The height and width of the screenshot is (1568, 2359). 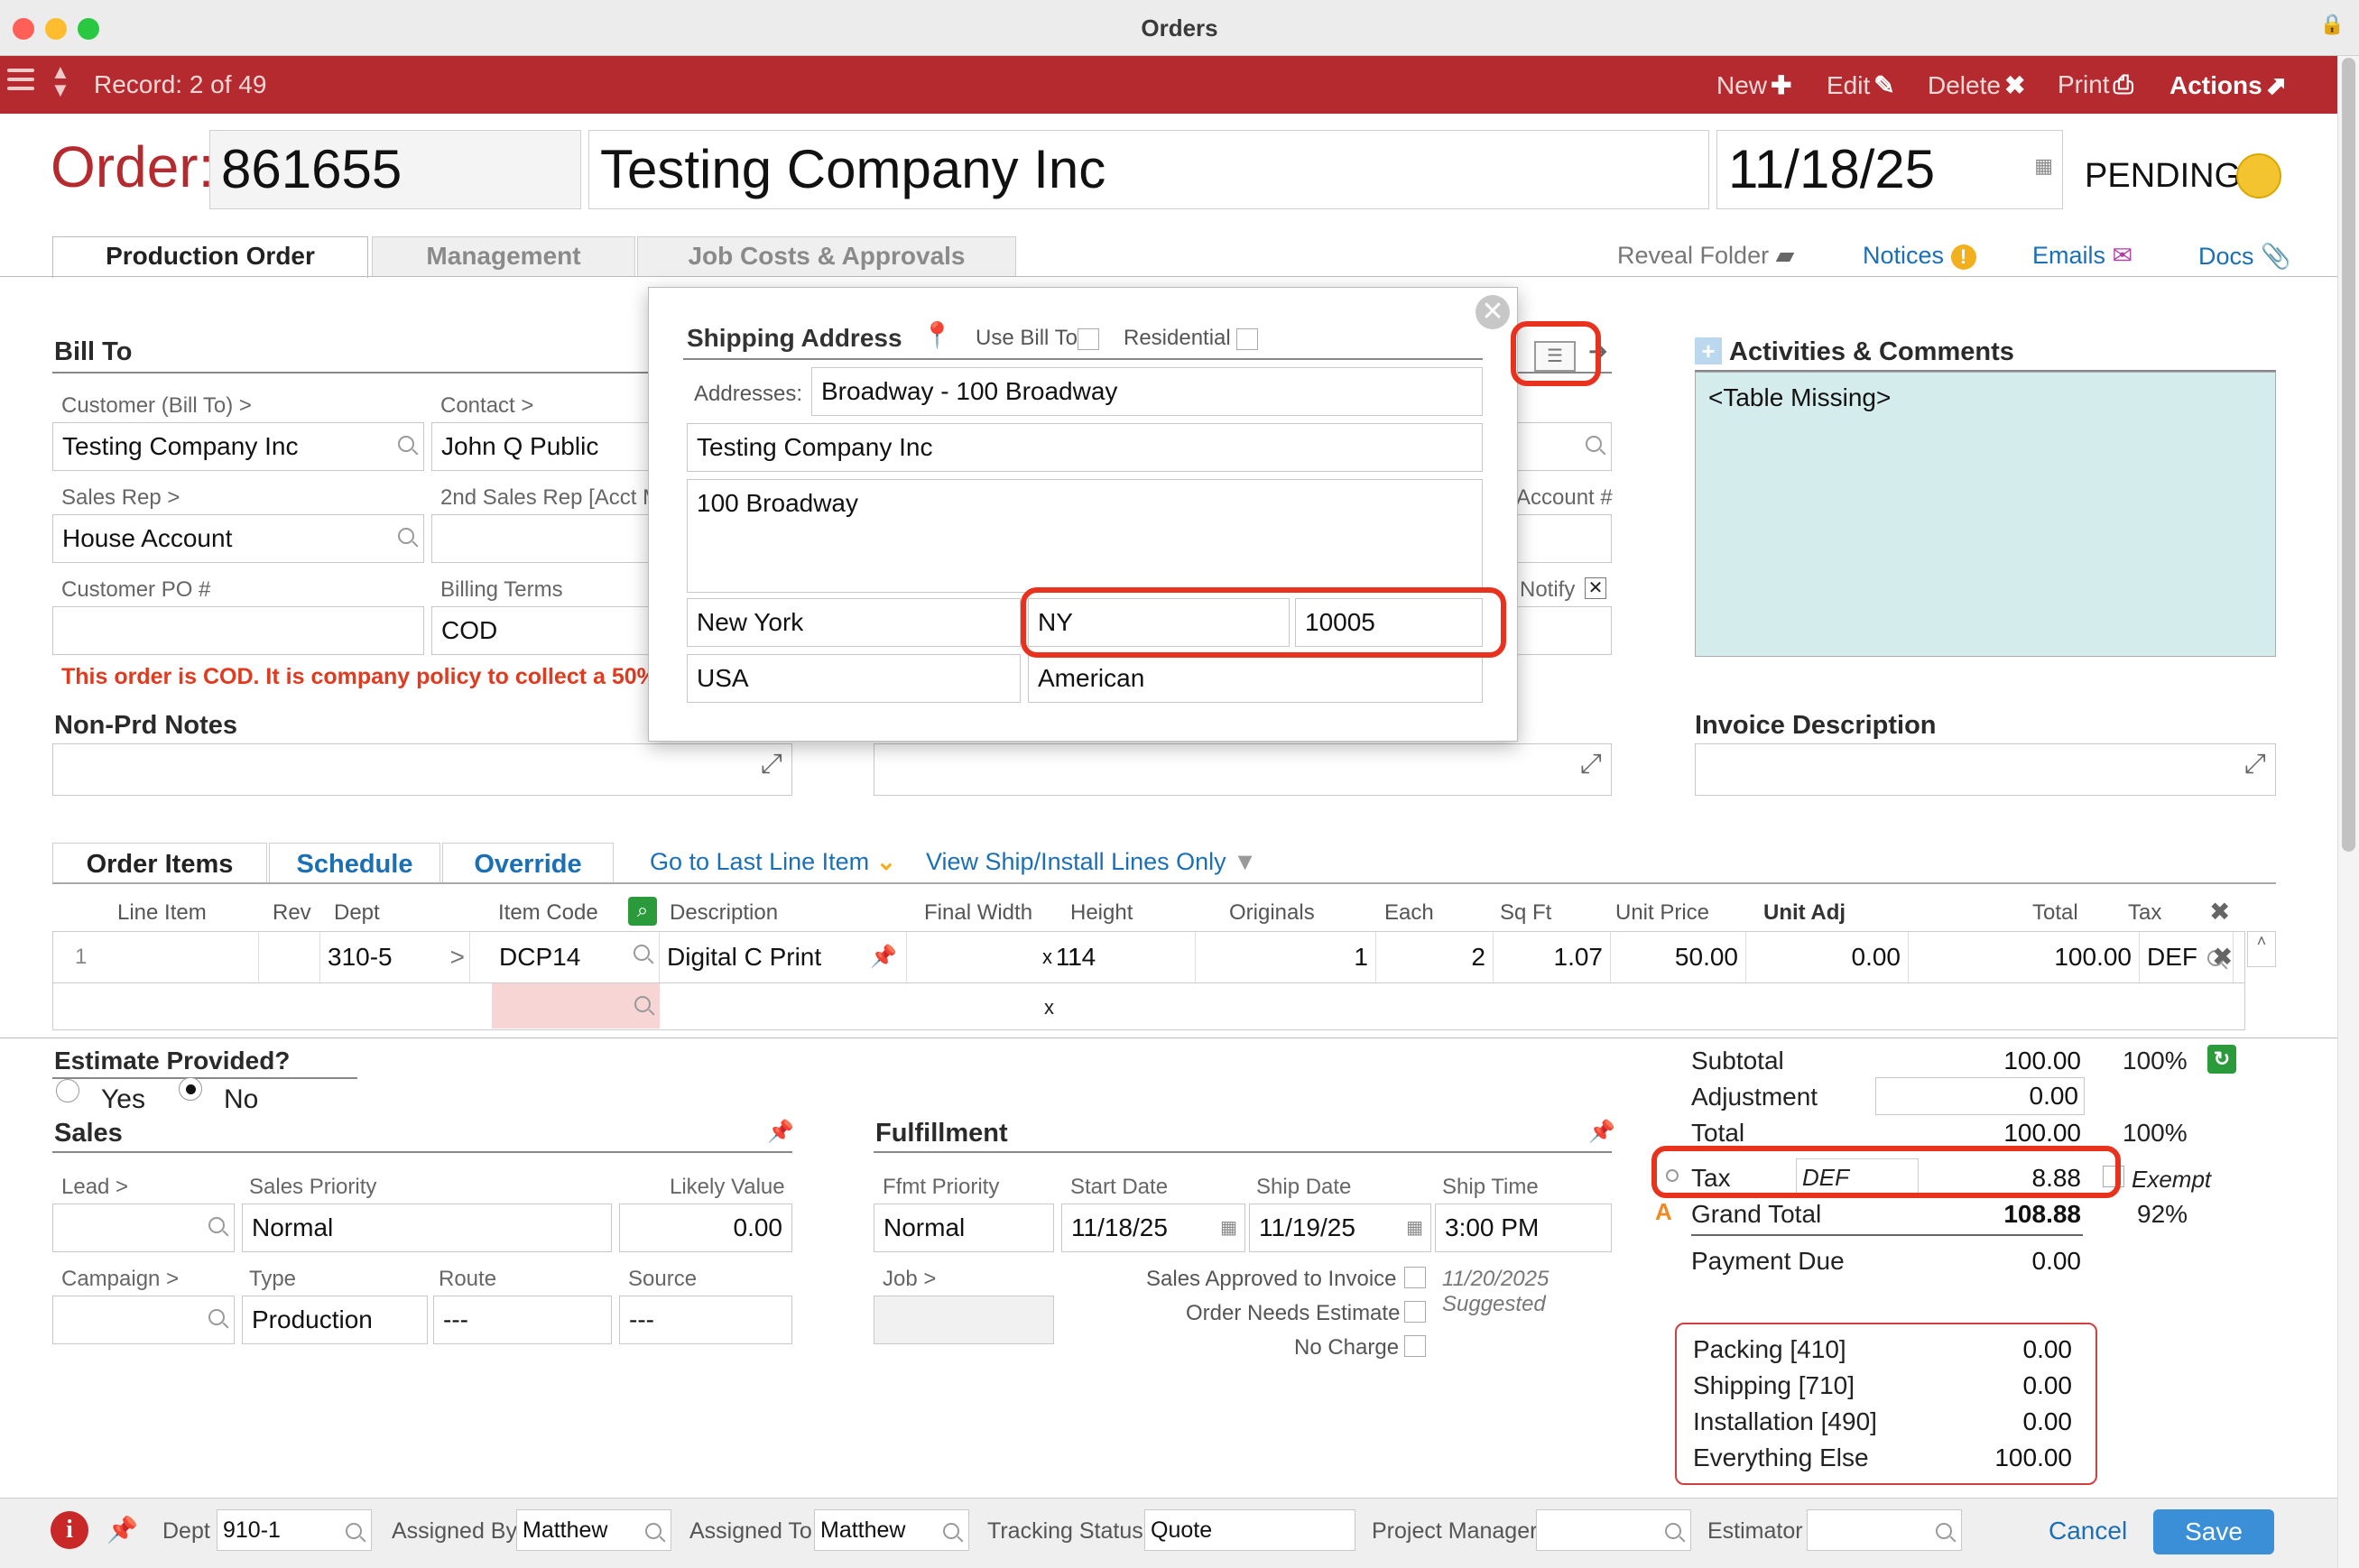 I want to click on reveal-folder-link: Reveal Folder ▰, so click(x=1706, y=255).